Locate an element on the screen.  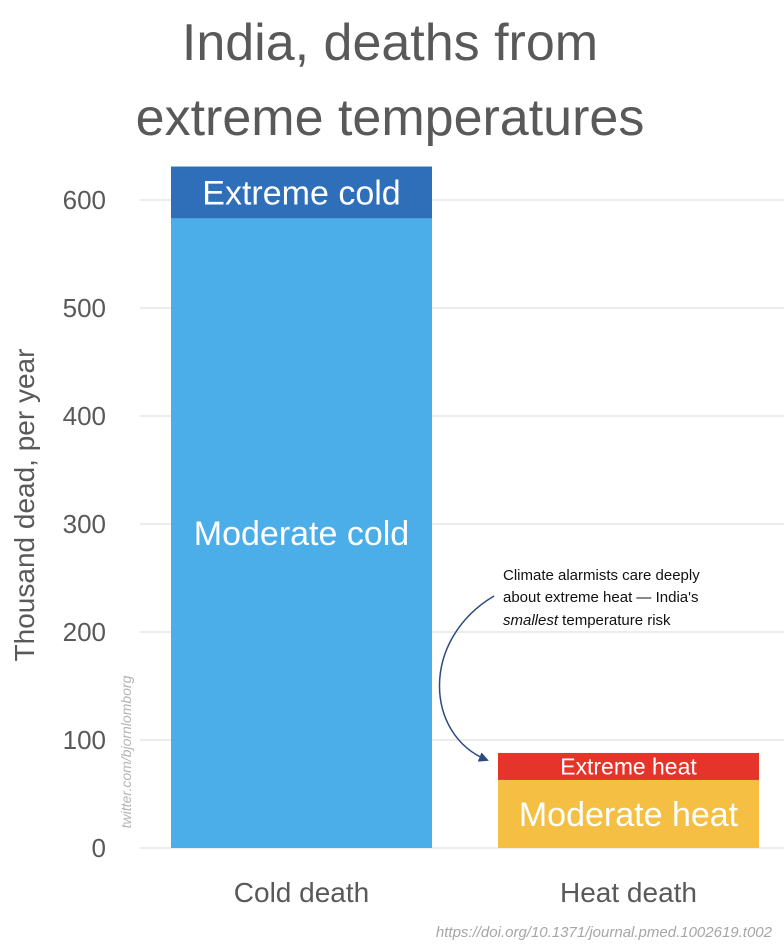
y-tick-label-600: 600 is located at coordinates (84, 200).